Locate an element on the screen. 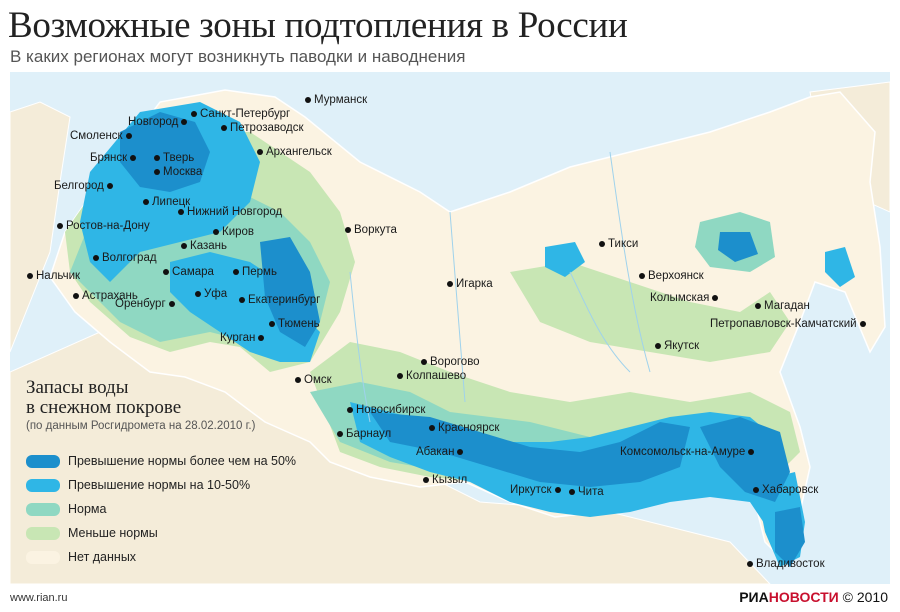 The width and height of the screenshot is (900, 612). city-name: Чита is located at coordinates (591, 492).